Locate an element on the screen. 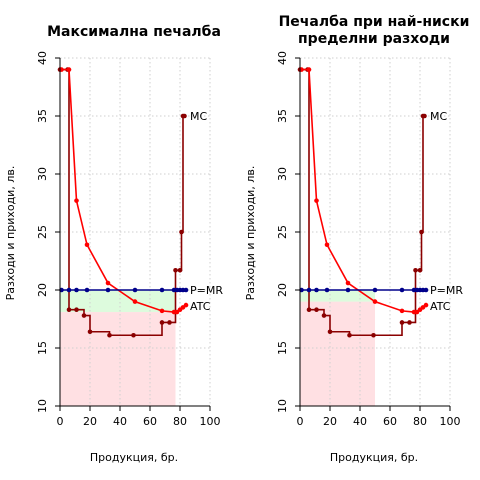  chart-title-line: Максимална печалба is located at coordinates (134, 32).